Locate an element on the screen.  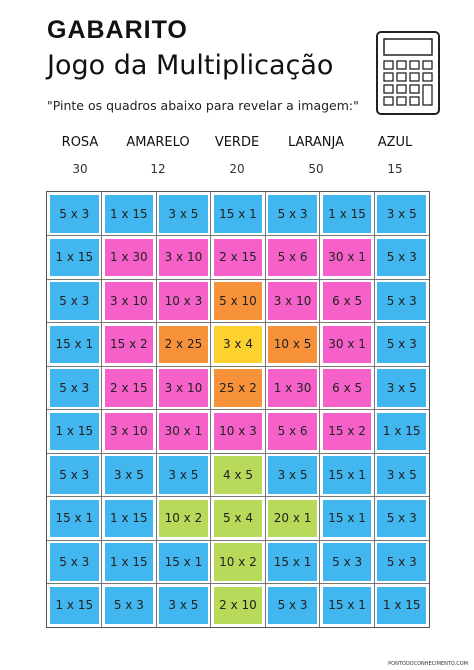
legend-label: AZUL is located at coordinates (395, 142).